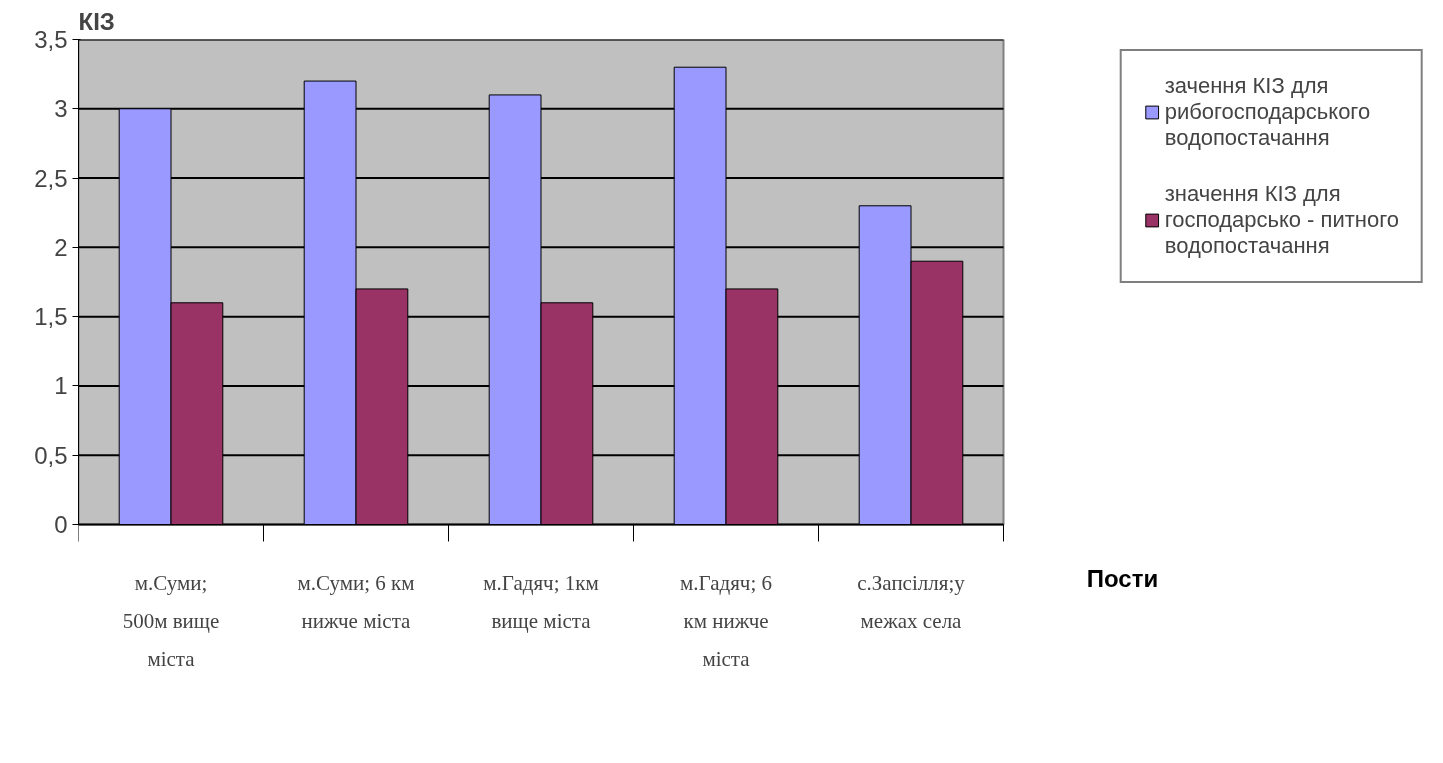  Describe the element at coordinates (61, 109) in the screenshot. I see `y-tick-label: 3` at that location.